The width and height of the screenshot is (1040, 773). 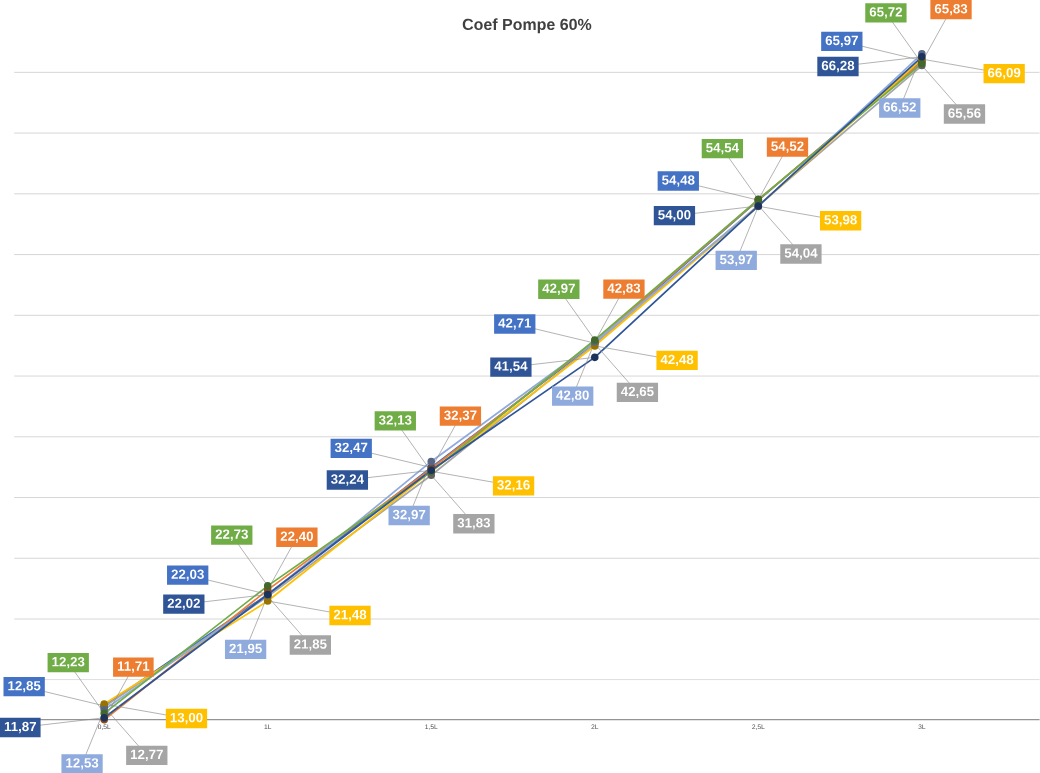 What do you see at coordinates (840, 220) in the screenshot?
I see `data-label: 53,98` at bounding box center [840, 220].